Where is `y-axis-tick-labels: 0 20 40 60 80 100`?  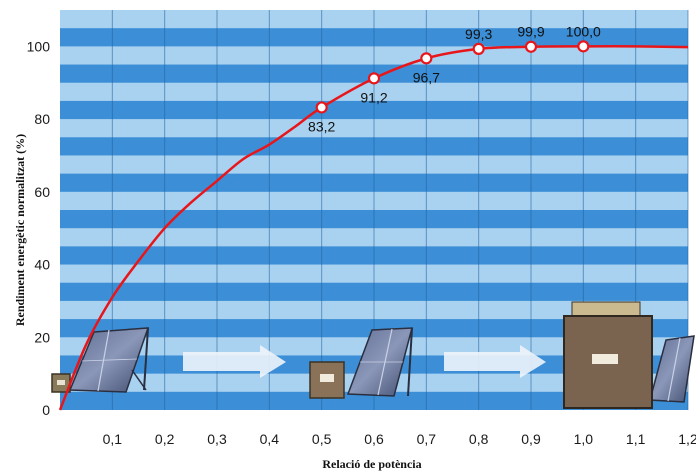
y-axis-tick-labels: 0 20 40 60 80 100 is located at coordinates (39, 228).